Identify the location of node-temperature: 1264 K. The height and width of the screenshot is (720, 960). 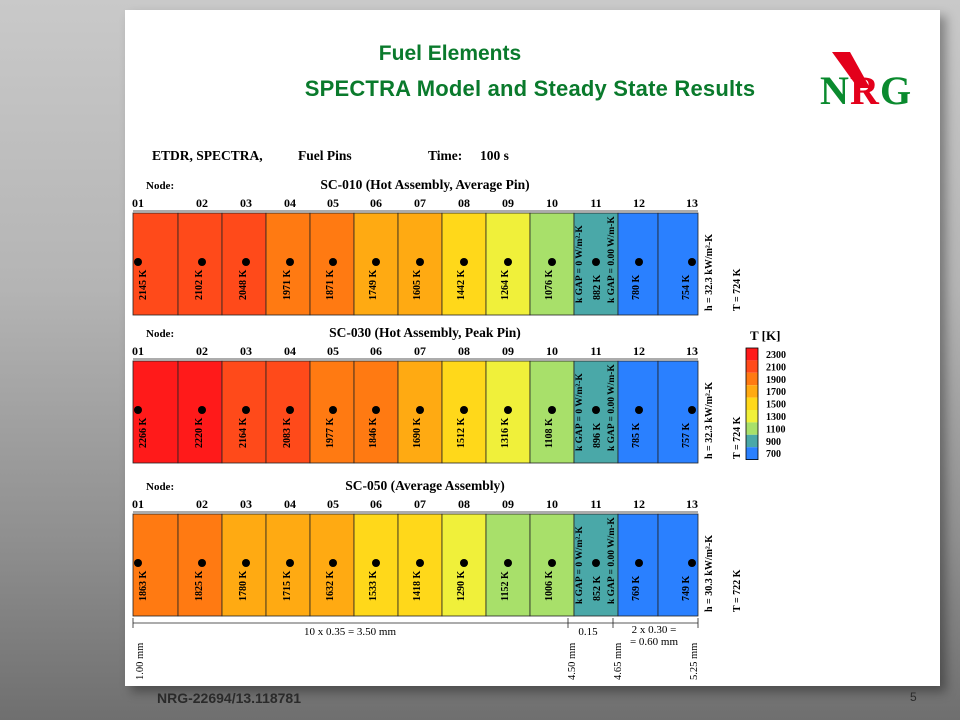
(505, 285).